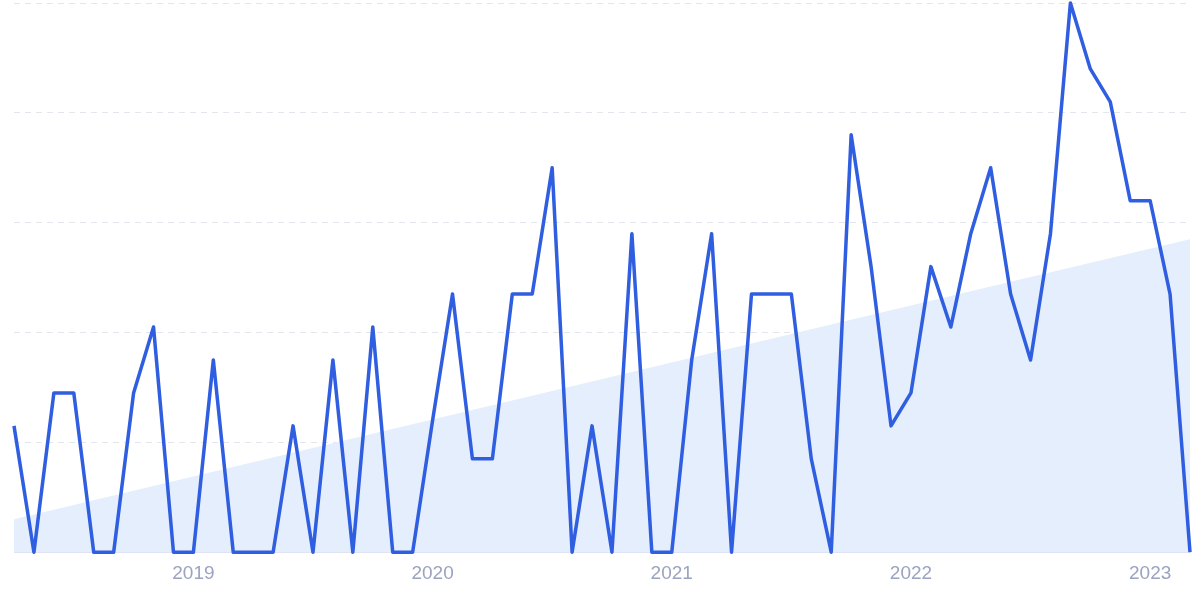  What do you see at coordinates (1150, 572) in the screenshot?
I see `x-tick-label: 2023` at bounding box center [1150, 572].